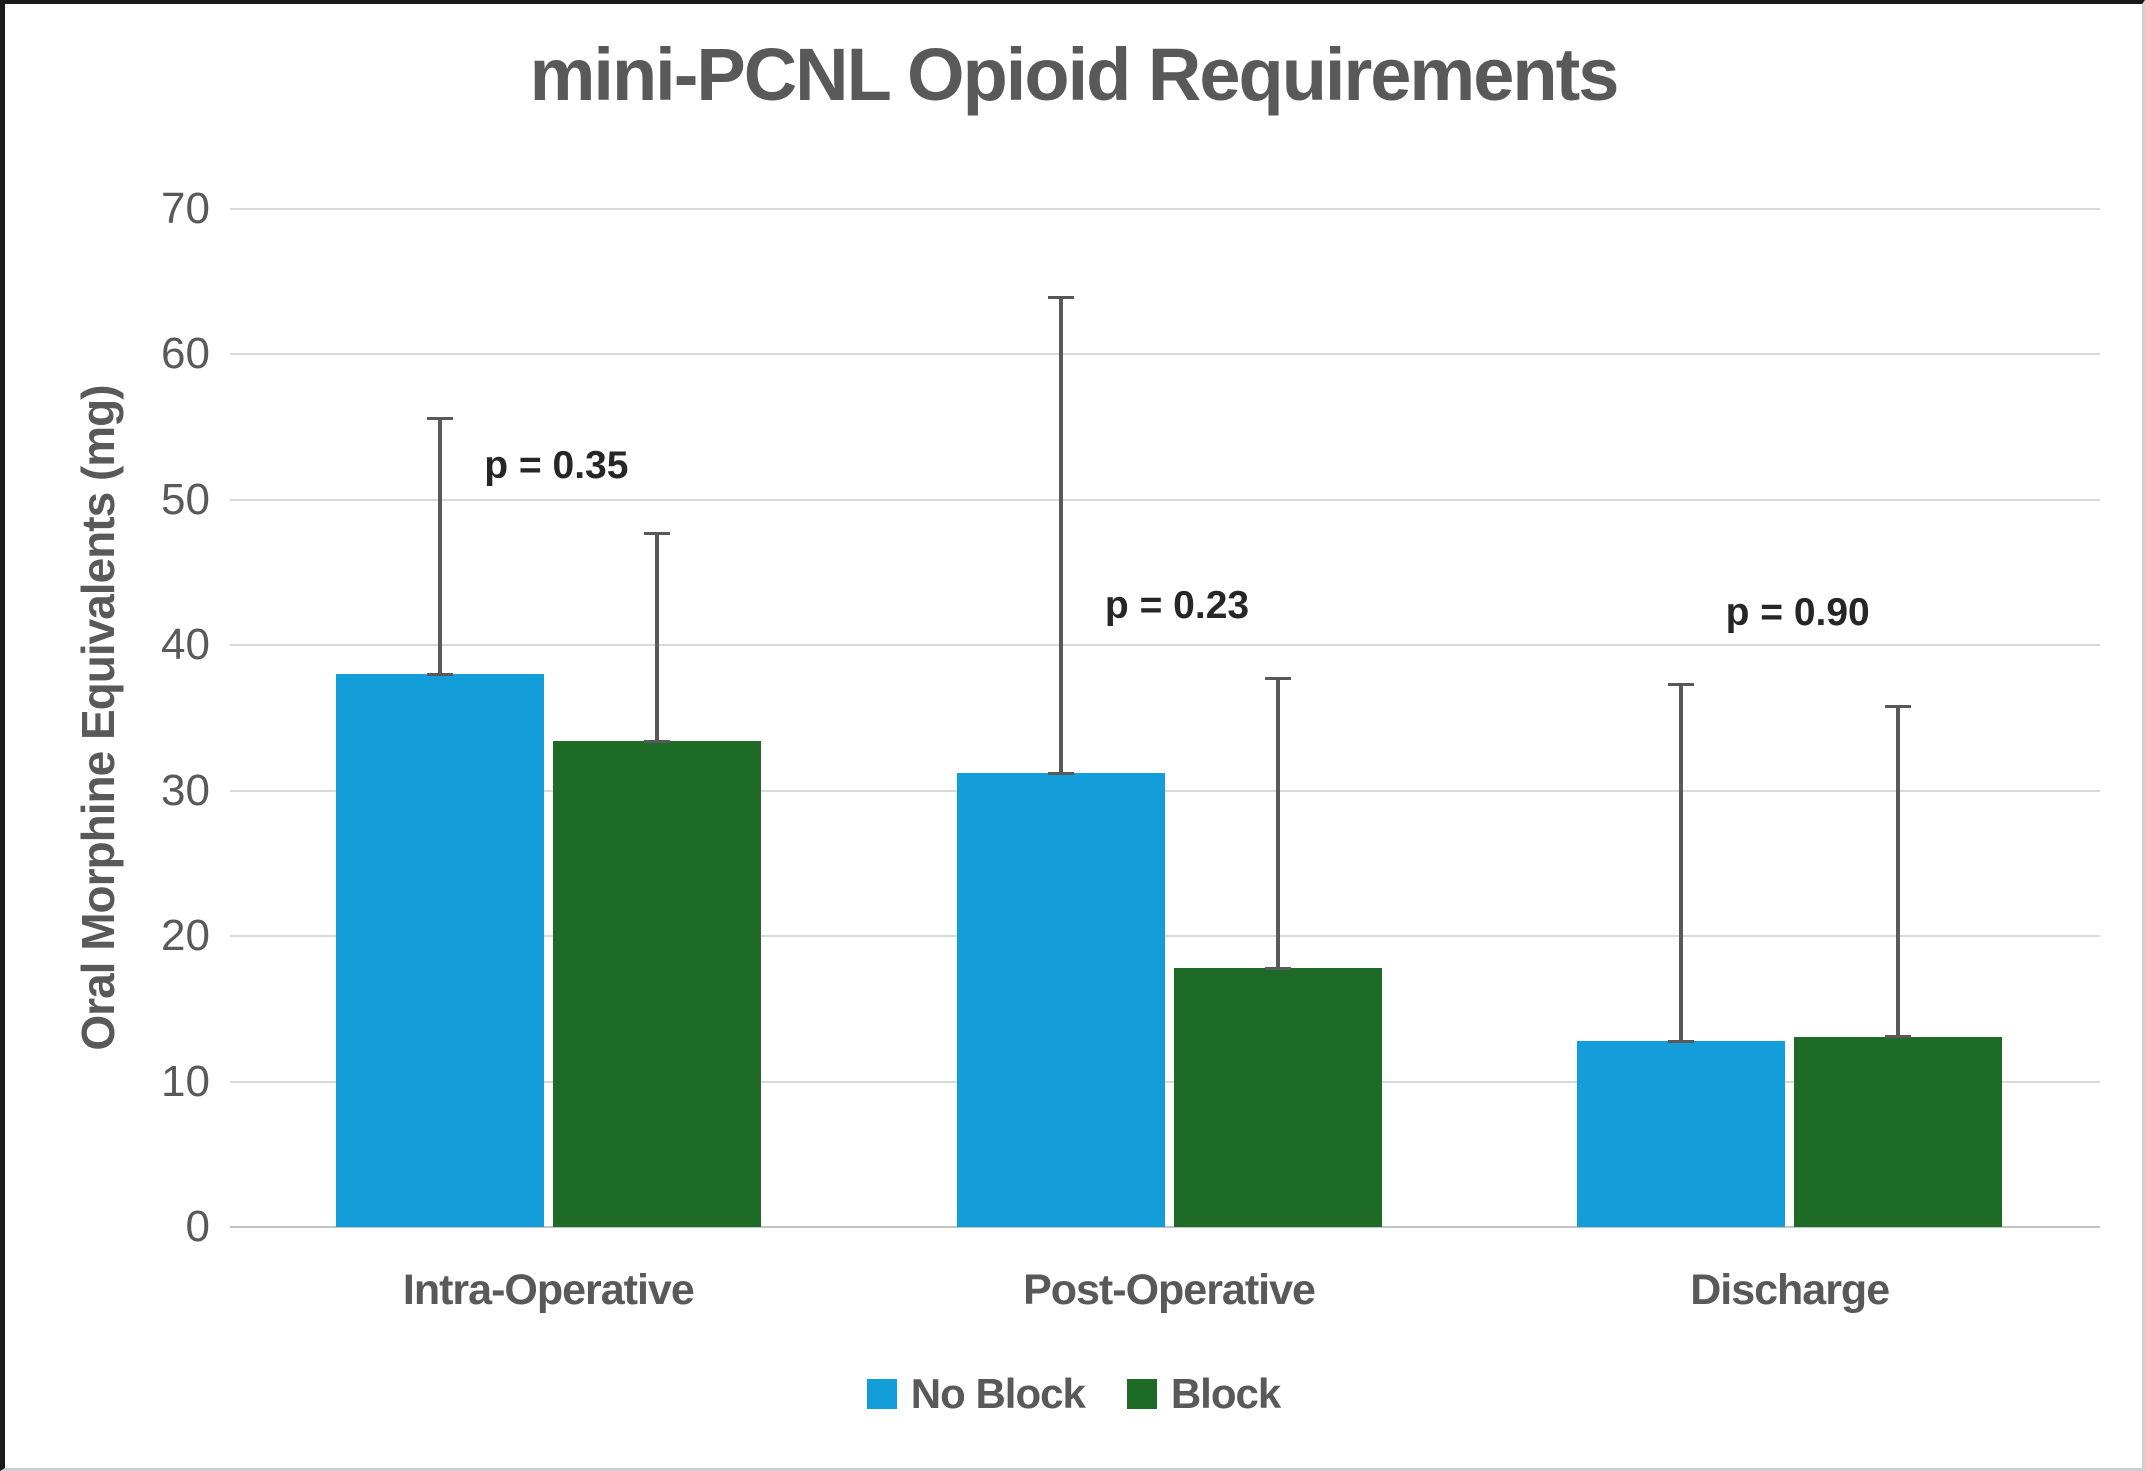  Describe the element at coordinates (185, 354) in the screenshot. I see `y-tick-label-60: 60` at that location.